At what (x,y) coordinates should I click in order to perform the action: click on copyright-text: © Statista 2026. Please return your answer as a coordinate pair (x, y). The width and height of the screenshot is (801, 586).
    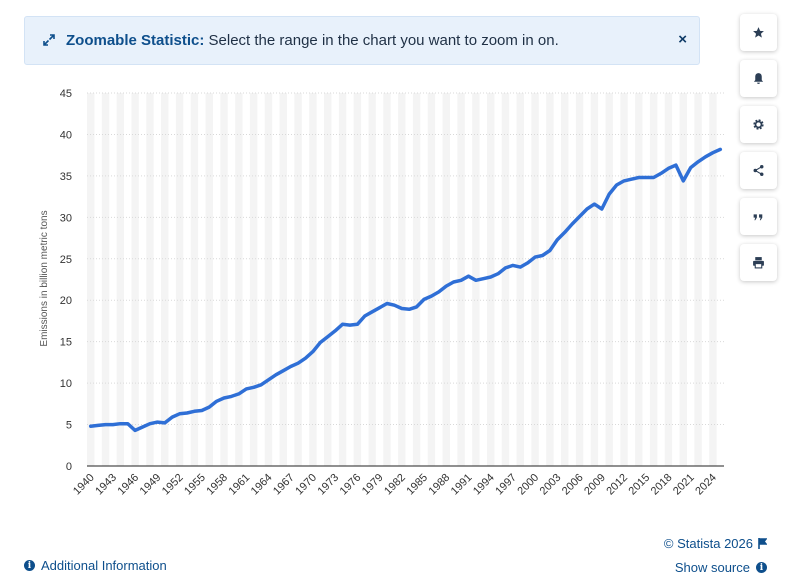
    Looking at the image, I should click on (708, 543).